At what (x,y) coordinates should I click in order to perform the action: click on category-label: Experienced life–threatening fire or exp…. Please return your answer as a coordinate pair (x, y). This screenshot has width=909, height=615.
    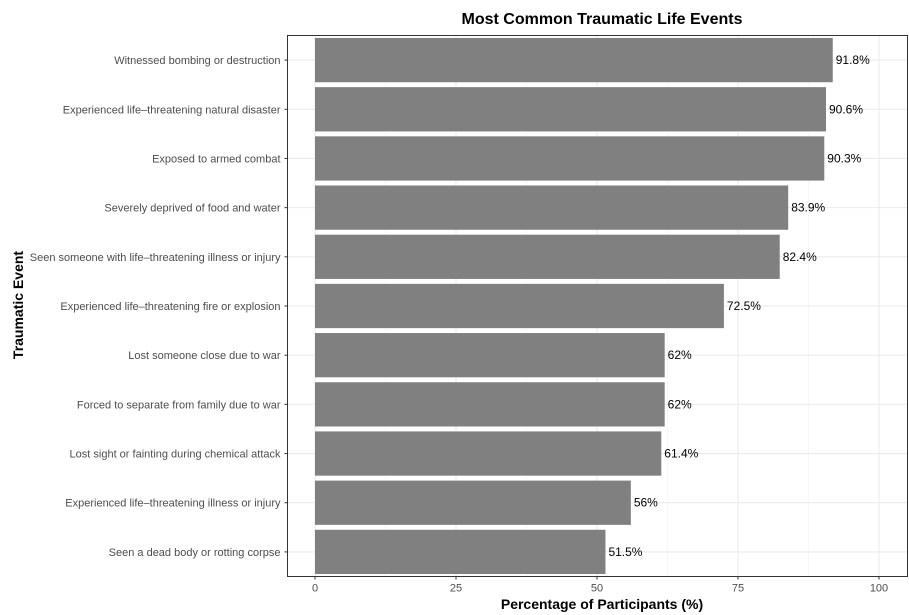
    Looking at the image, I should click on (170, 307).